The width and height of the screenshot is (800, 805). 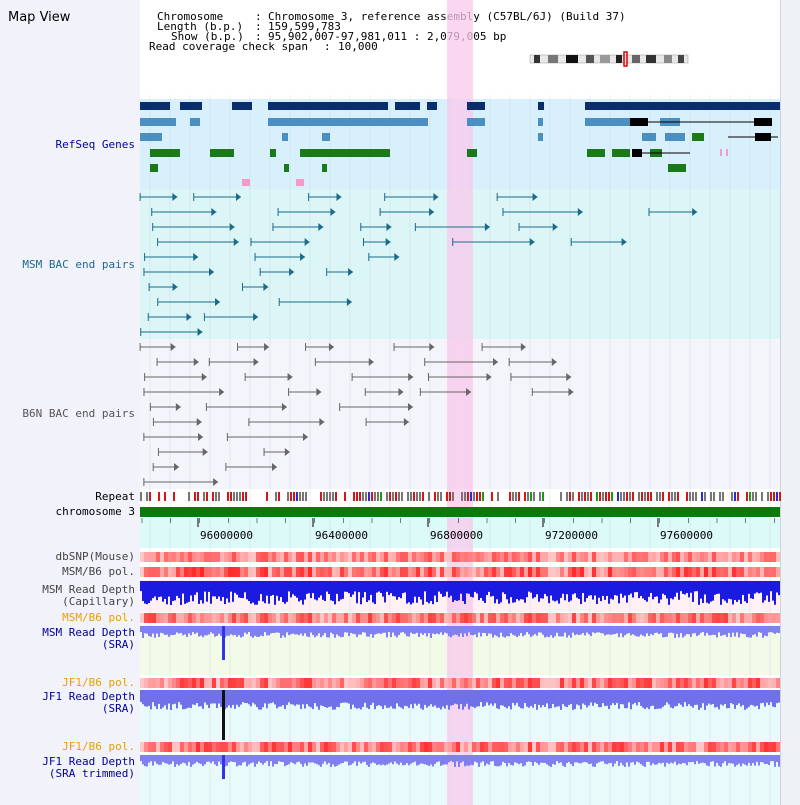 What do you see at coordinates (88, 632) in the screenshot?
I see `track-label-msm-read-sra: MSM Read Depth` at bounding box center [88, 632].